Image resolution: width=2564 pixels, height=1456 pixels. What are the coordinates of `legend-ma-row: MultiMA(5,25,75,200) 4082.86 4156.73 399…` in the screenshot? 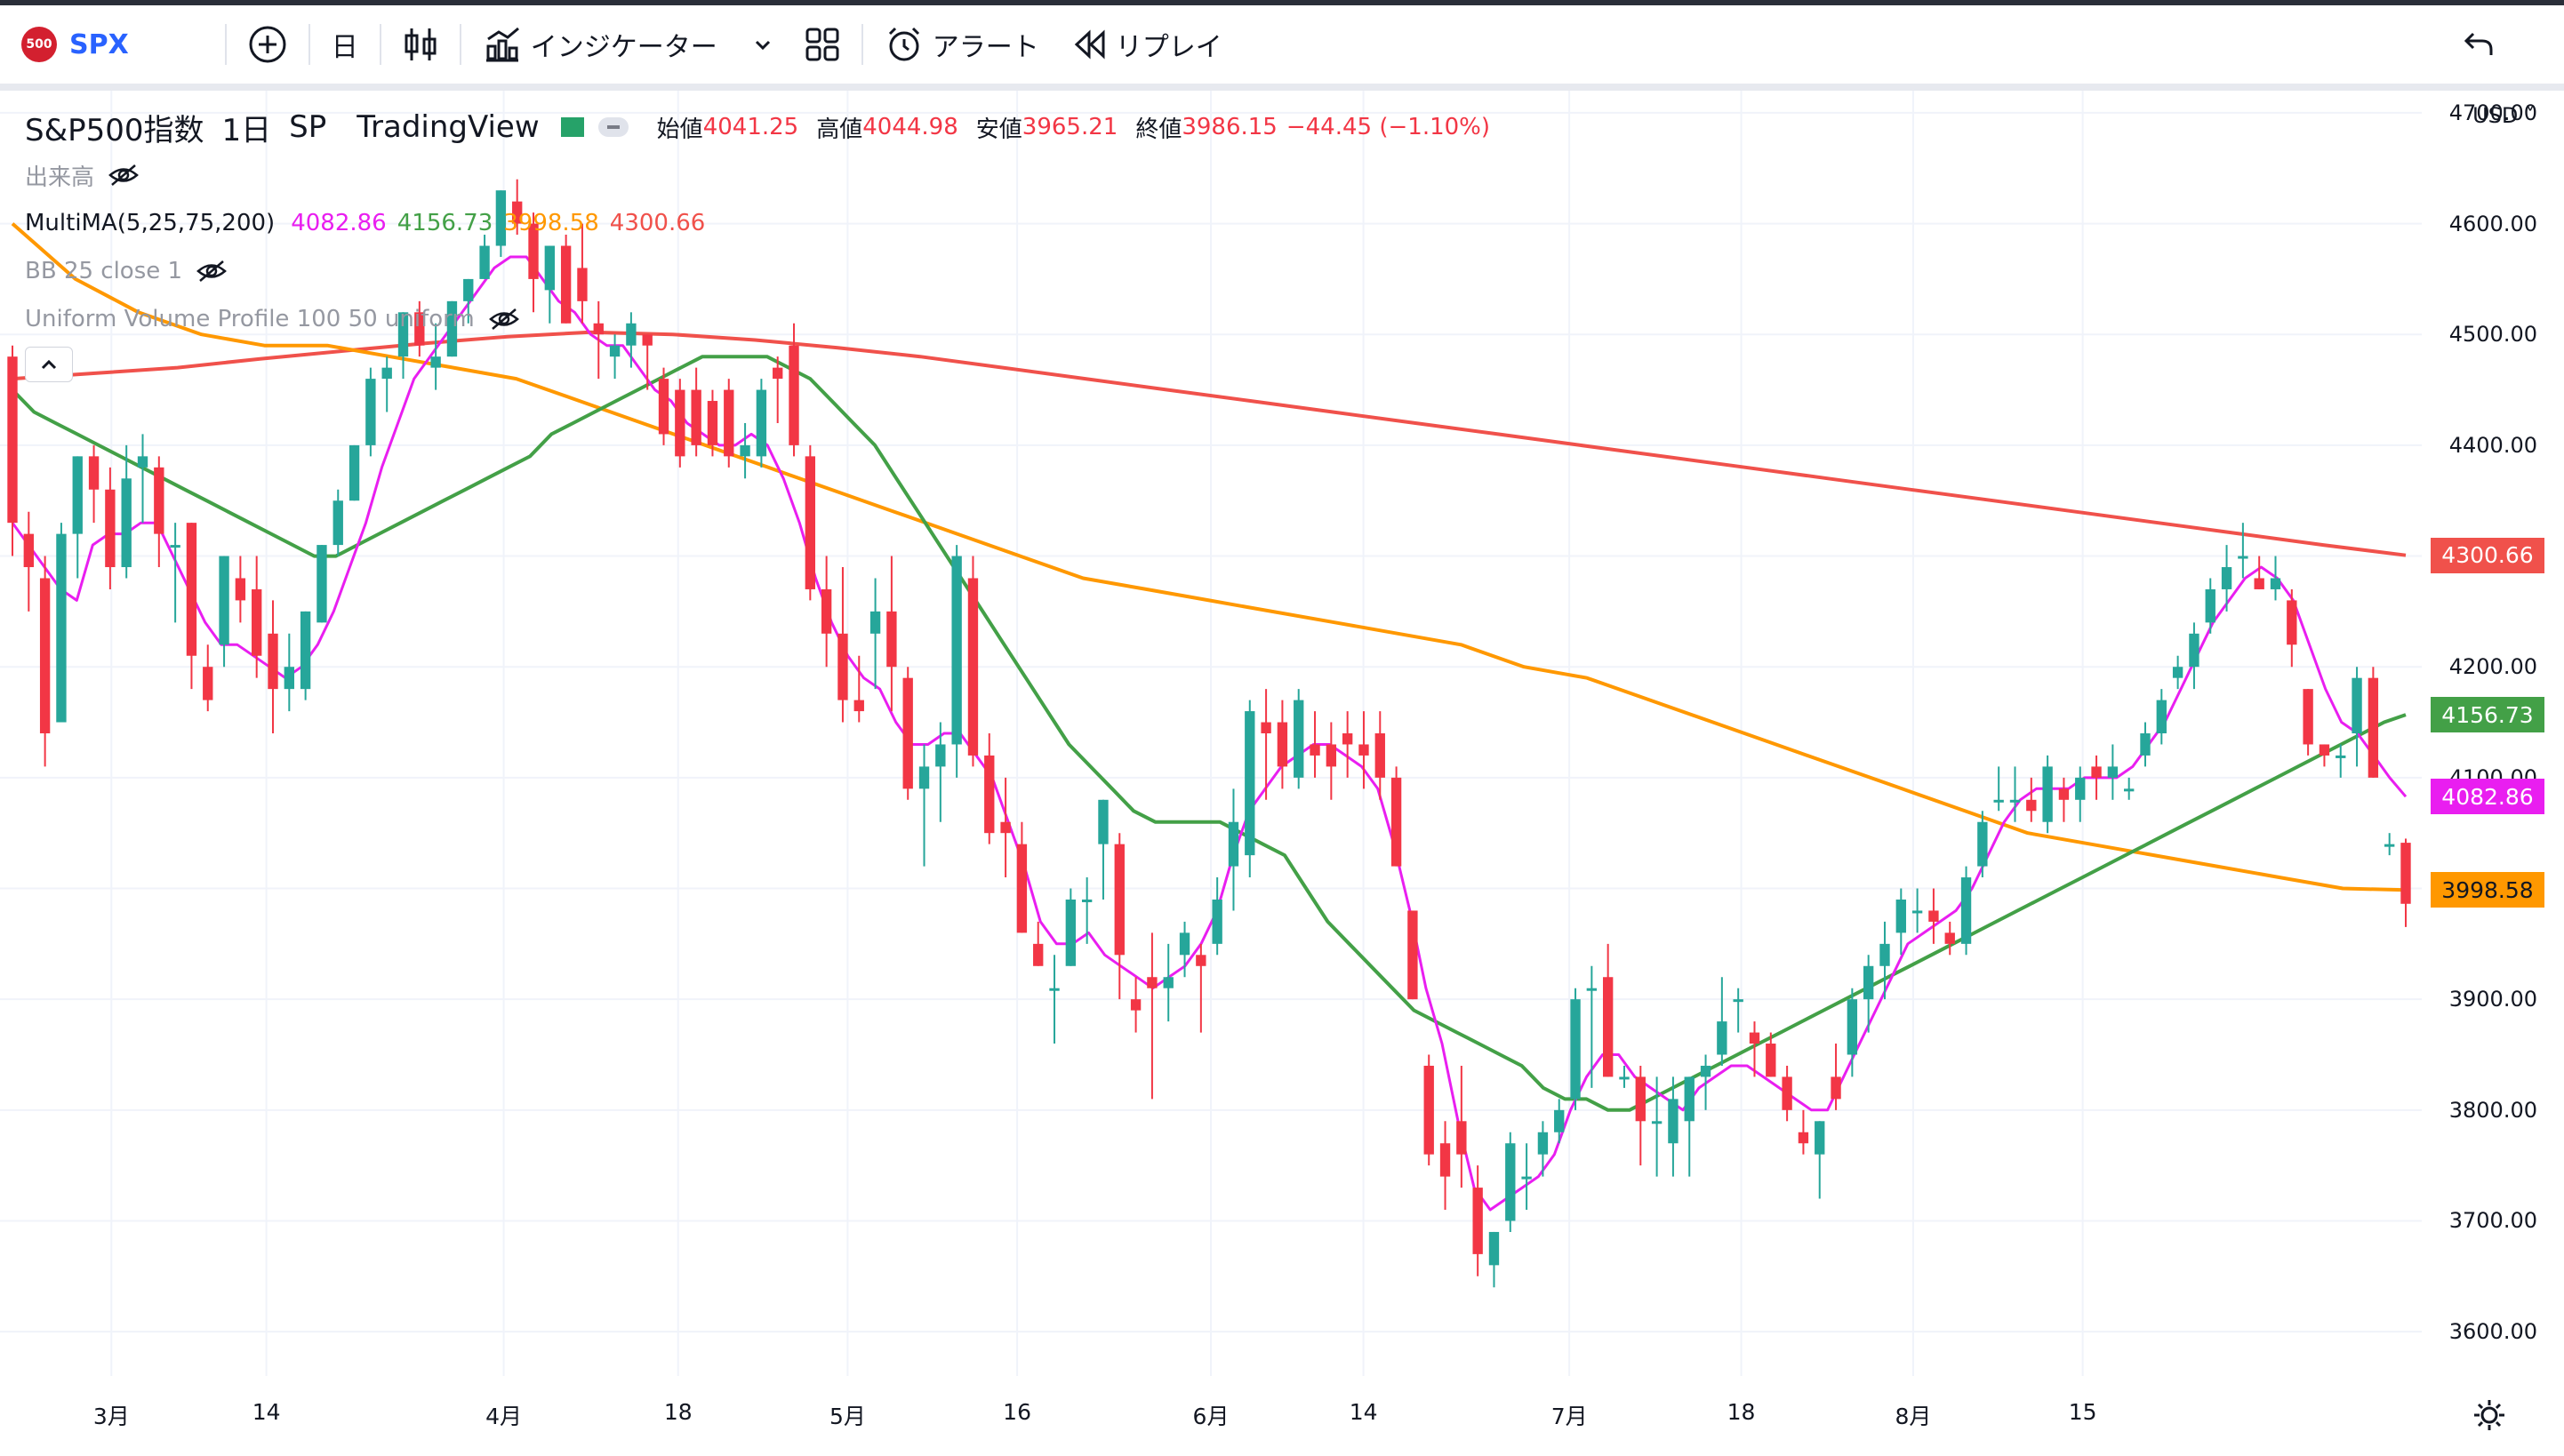 It's located at (762, 223).